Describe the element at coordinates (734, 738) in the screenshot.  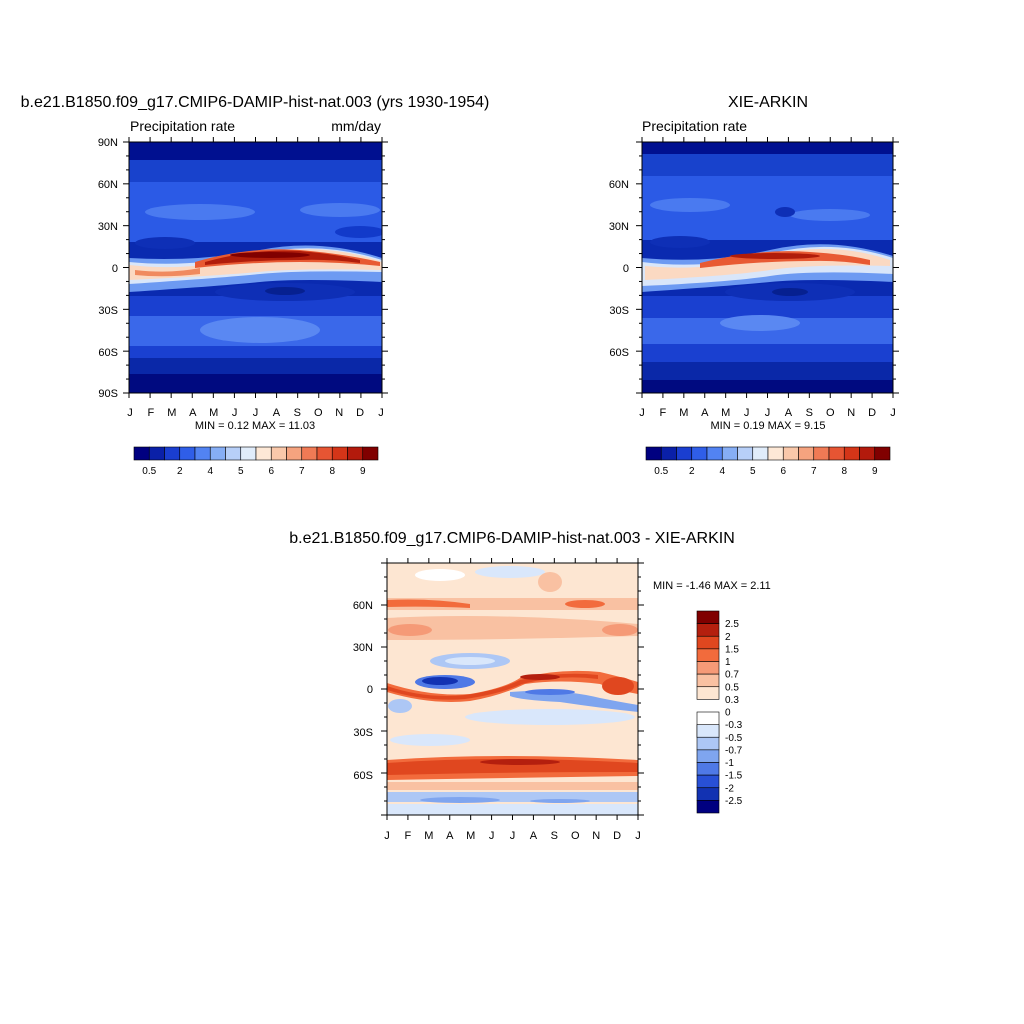
I see `colorbar-label: -0.5` at that location.